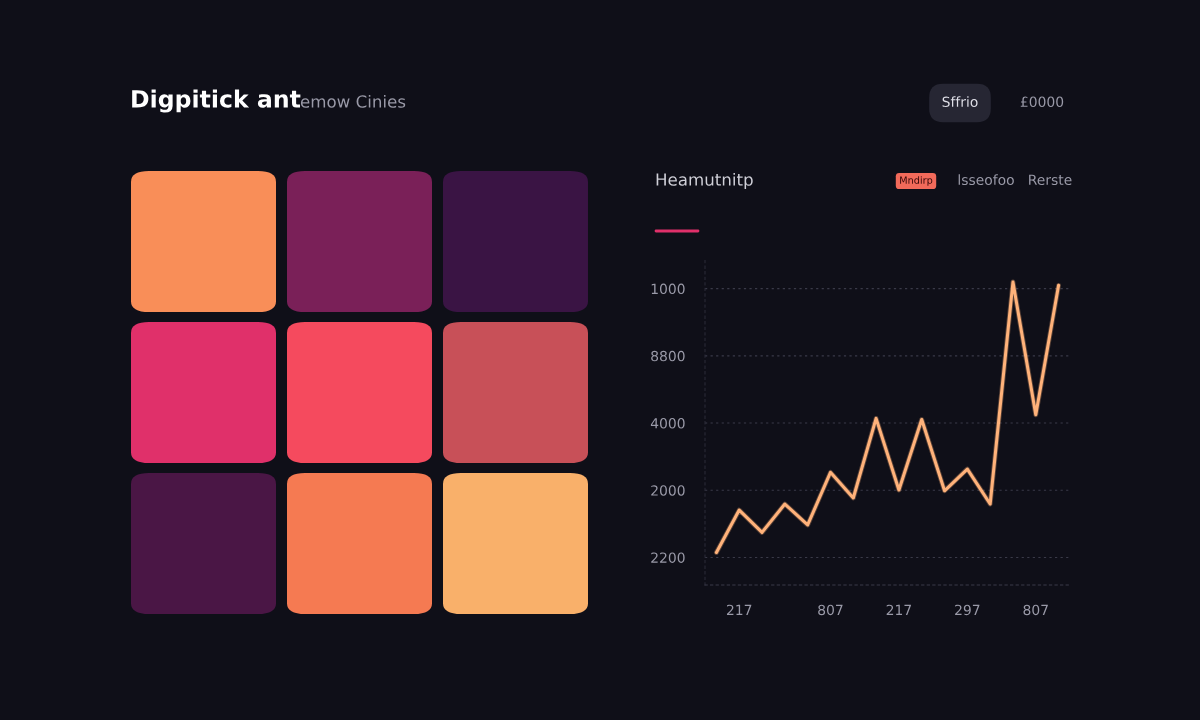 This screenshot has width=1200, height=720. Describe the element at coordinates (704, 181) in the screenshot. I see `text: Heamutnitp` at that location.